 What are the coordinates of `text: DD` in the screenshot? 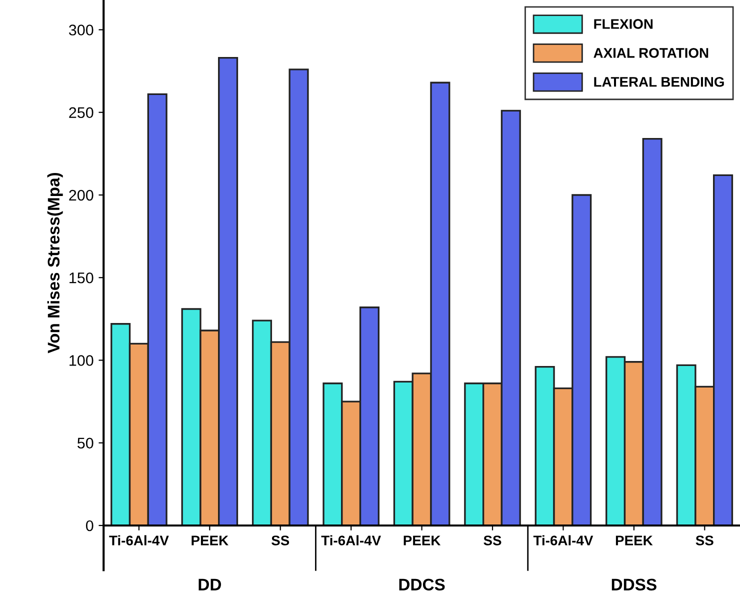 It's located at (209, 584).